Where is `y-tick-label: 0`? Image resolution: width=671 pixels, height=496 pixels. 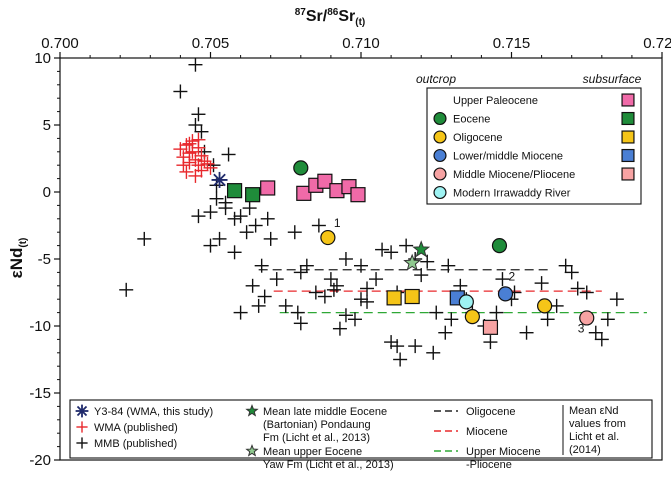 y-tick-label: 0 is located at coordinates (47, 192).